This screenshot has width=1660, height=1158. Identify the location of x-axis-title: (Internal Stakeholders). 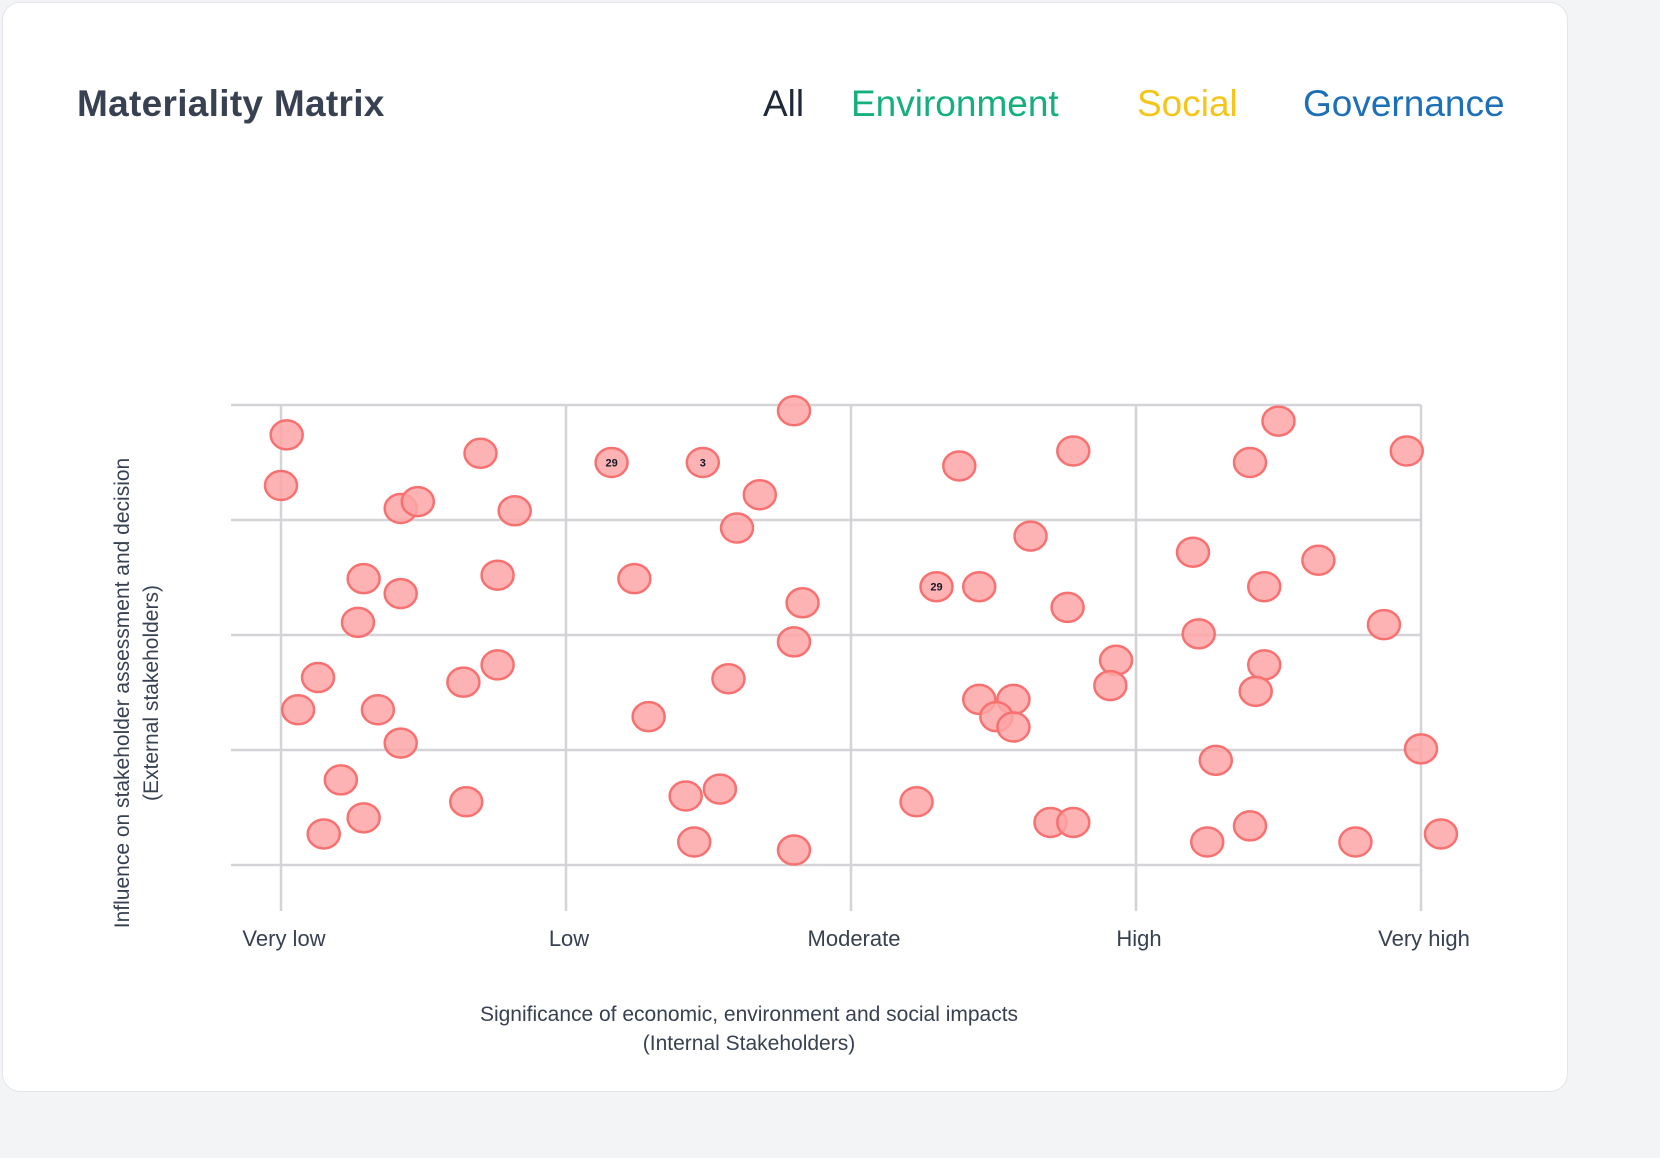
(749, 1043).